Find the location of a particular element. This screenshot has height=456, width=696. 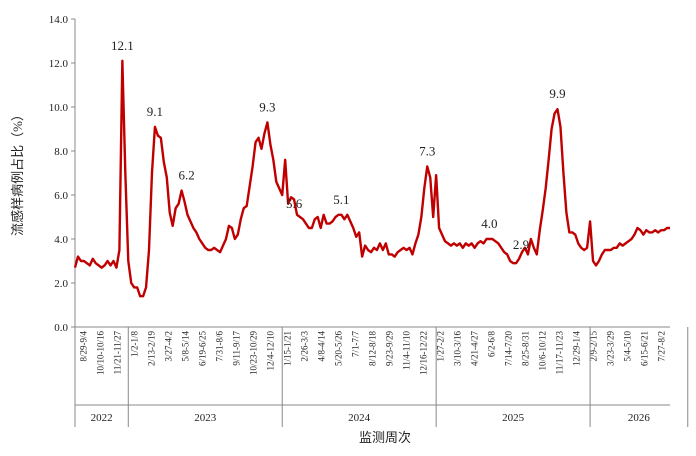

y-tick-label: 8.0 is located at coordinates (61, 152).